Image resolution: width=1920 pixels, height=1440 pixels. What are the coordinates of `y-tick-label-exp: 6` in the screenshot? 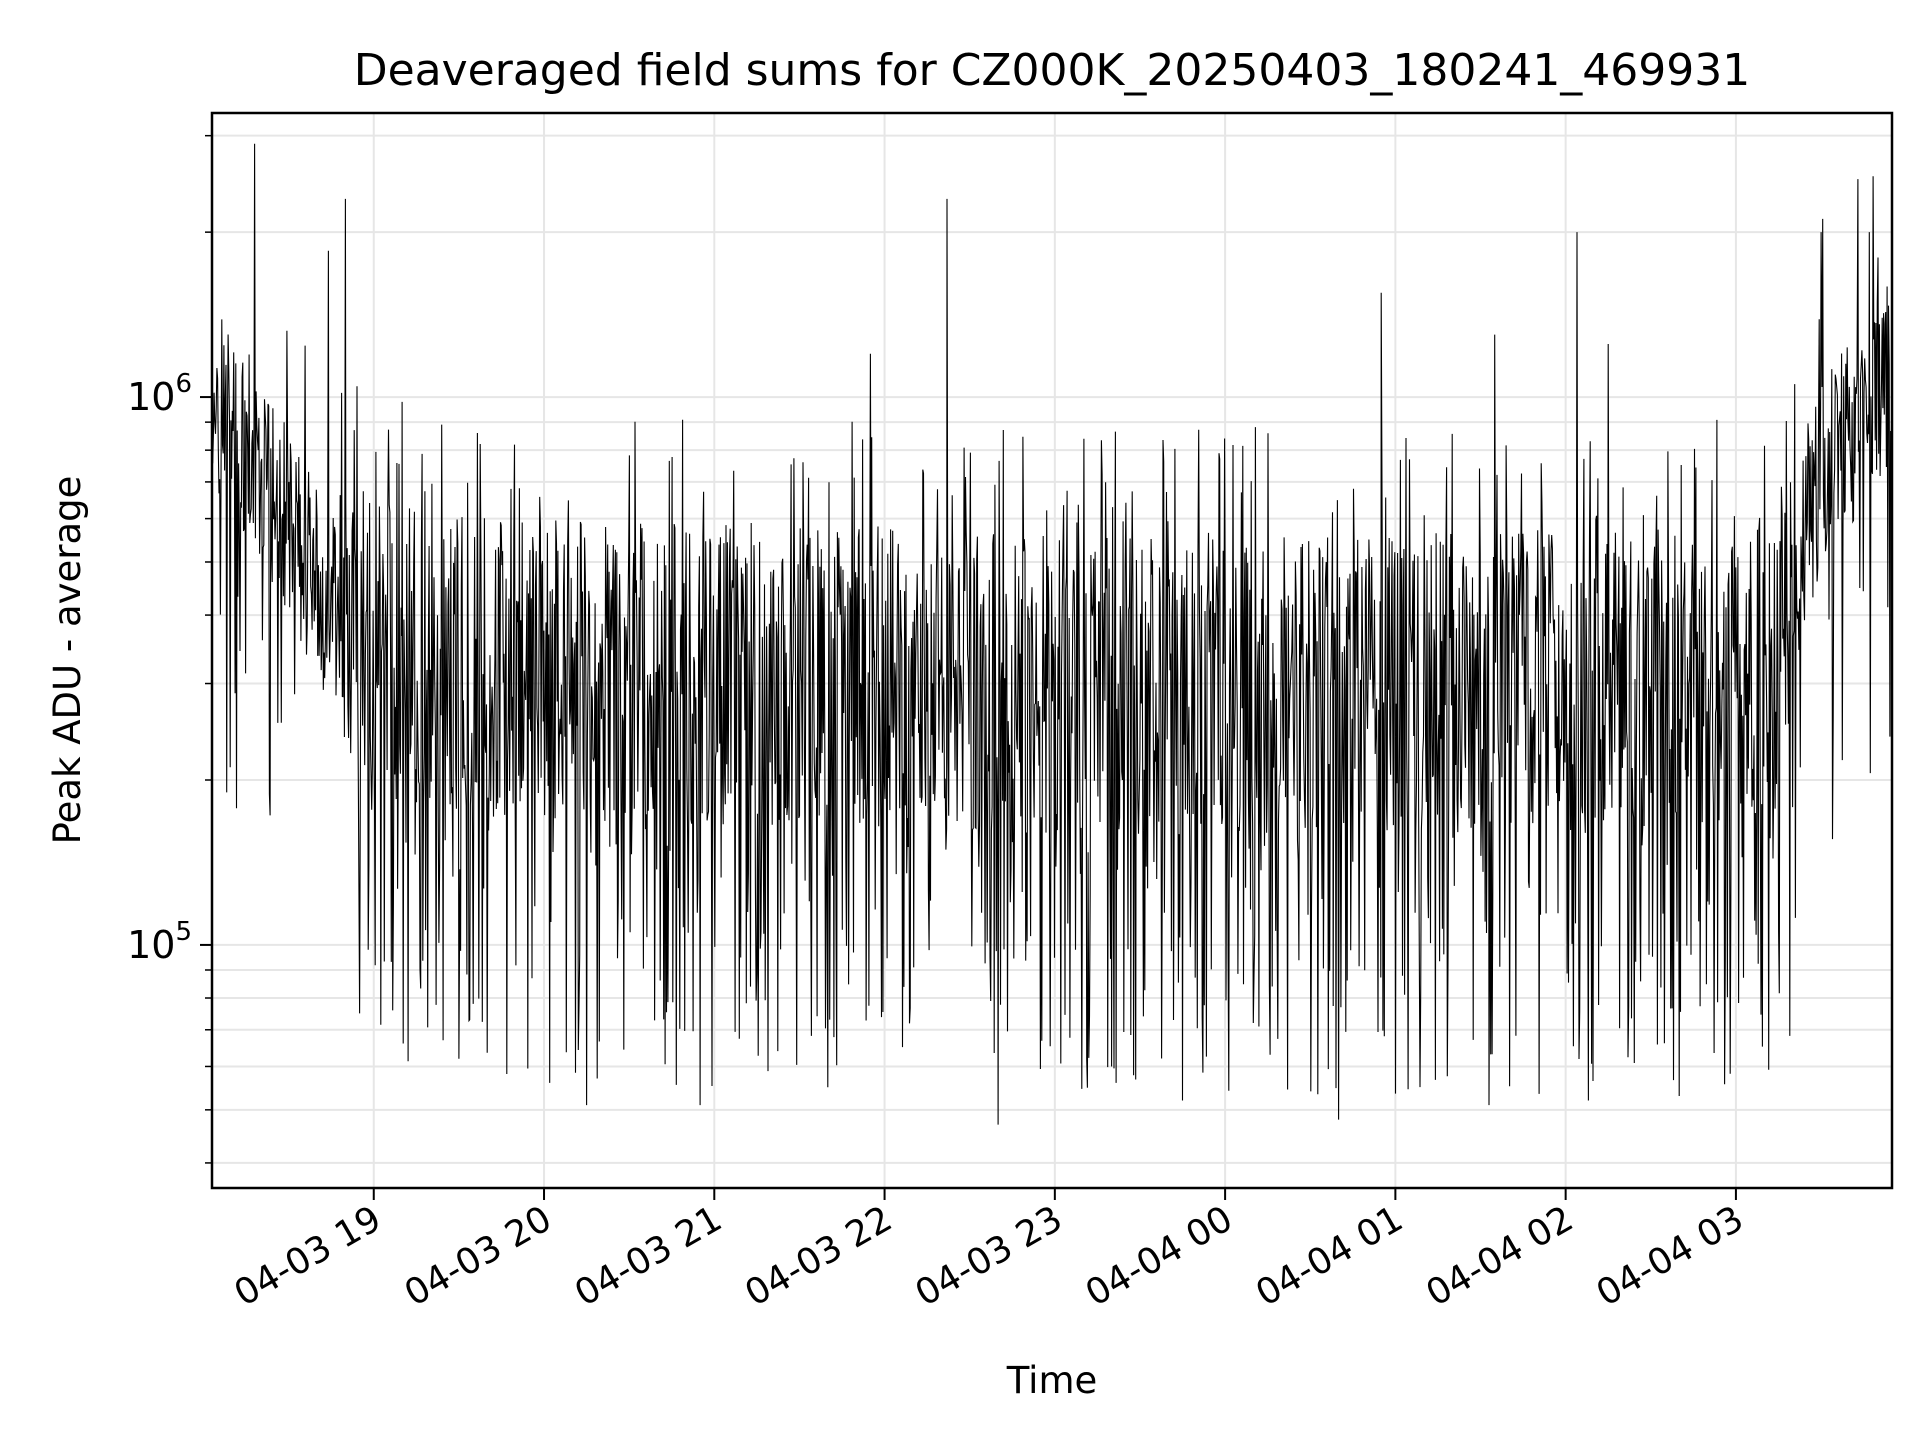 It's located at (183, 384).